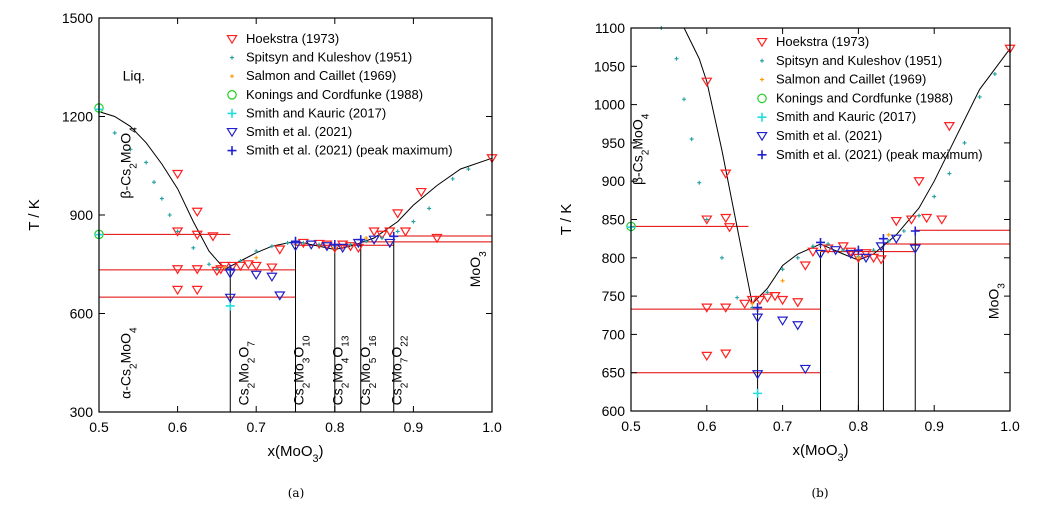 This screenshot has width=1037, height=511. What do you see at coordinates (368, 370) in the screenshot?
I see `phase-label: Cs2Mo5O16` at bounding box center [368, 370].